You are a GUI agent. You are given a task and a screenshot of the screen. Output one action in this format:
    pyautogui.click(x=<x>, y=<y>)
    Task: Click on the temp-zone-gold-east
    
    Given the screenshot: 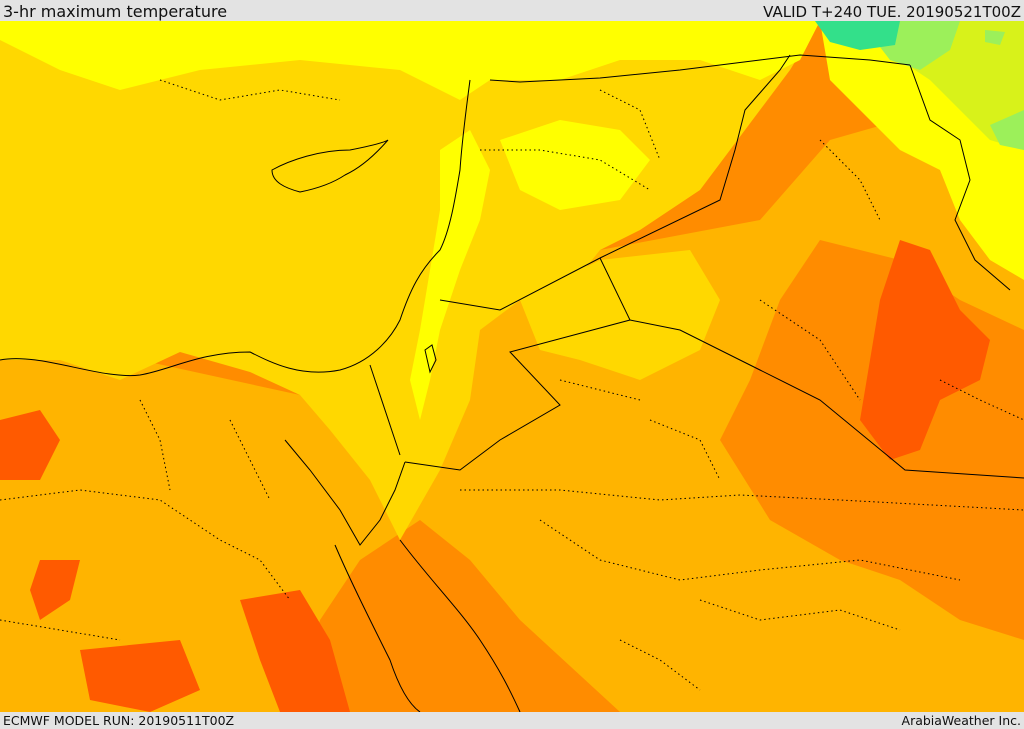 What is the action you would take?
    pyautogui.click(x=620, y=315)
    